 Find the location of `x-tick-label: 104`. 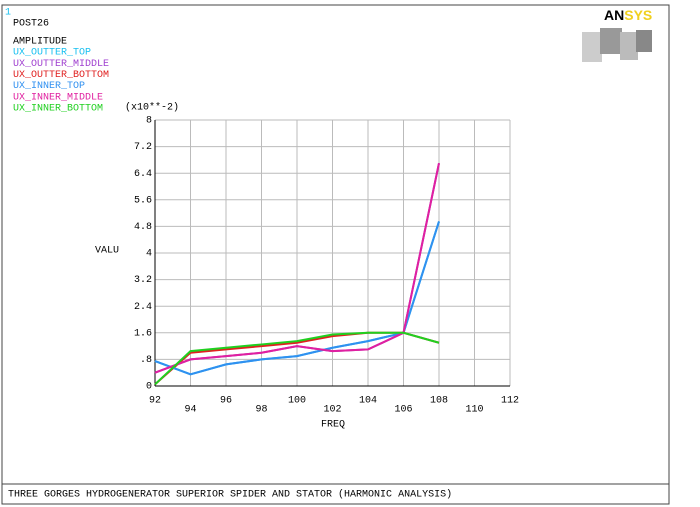

x-tick-label: 104 is located at coordinates (368, 401).